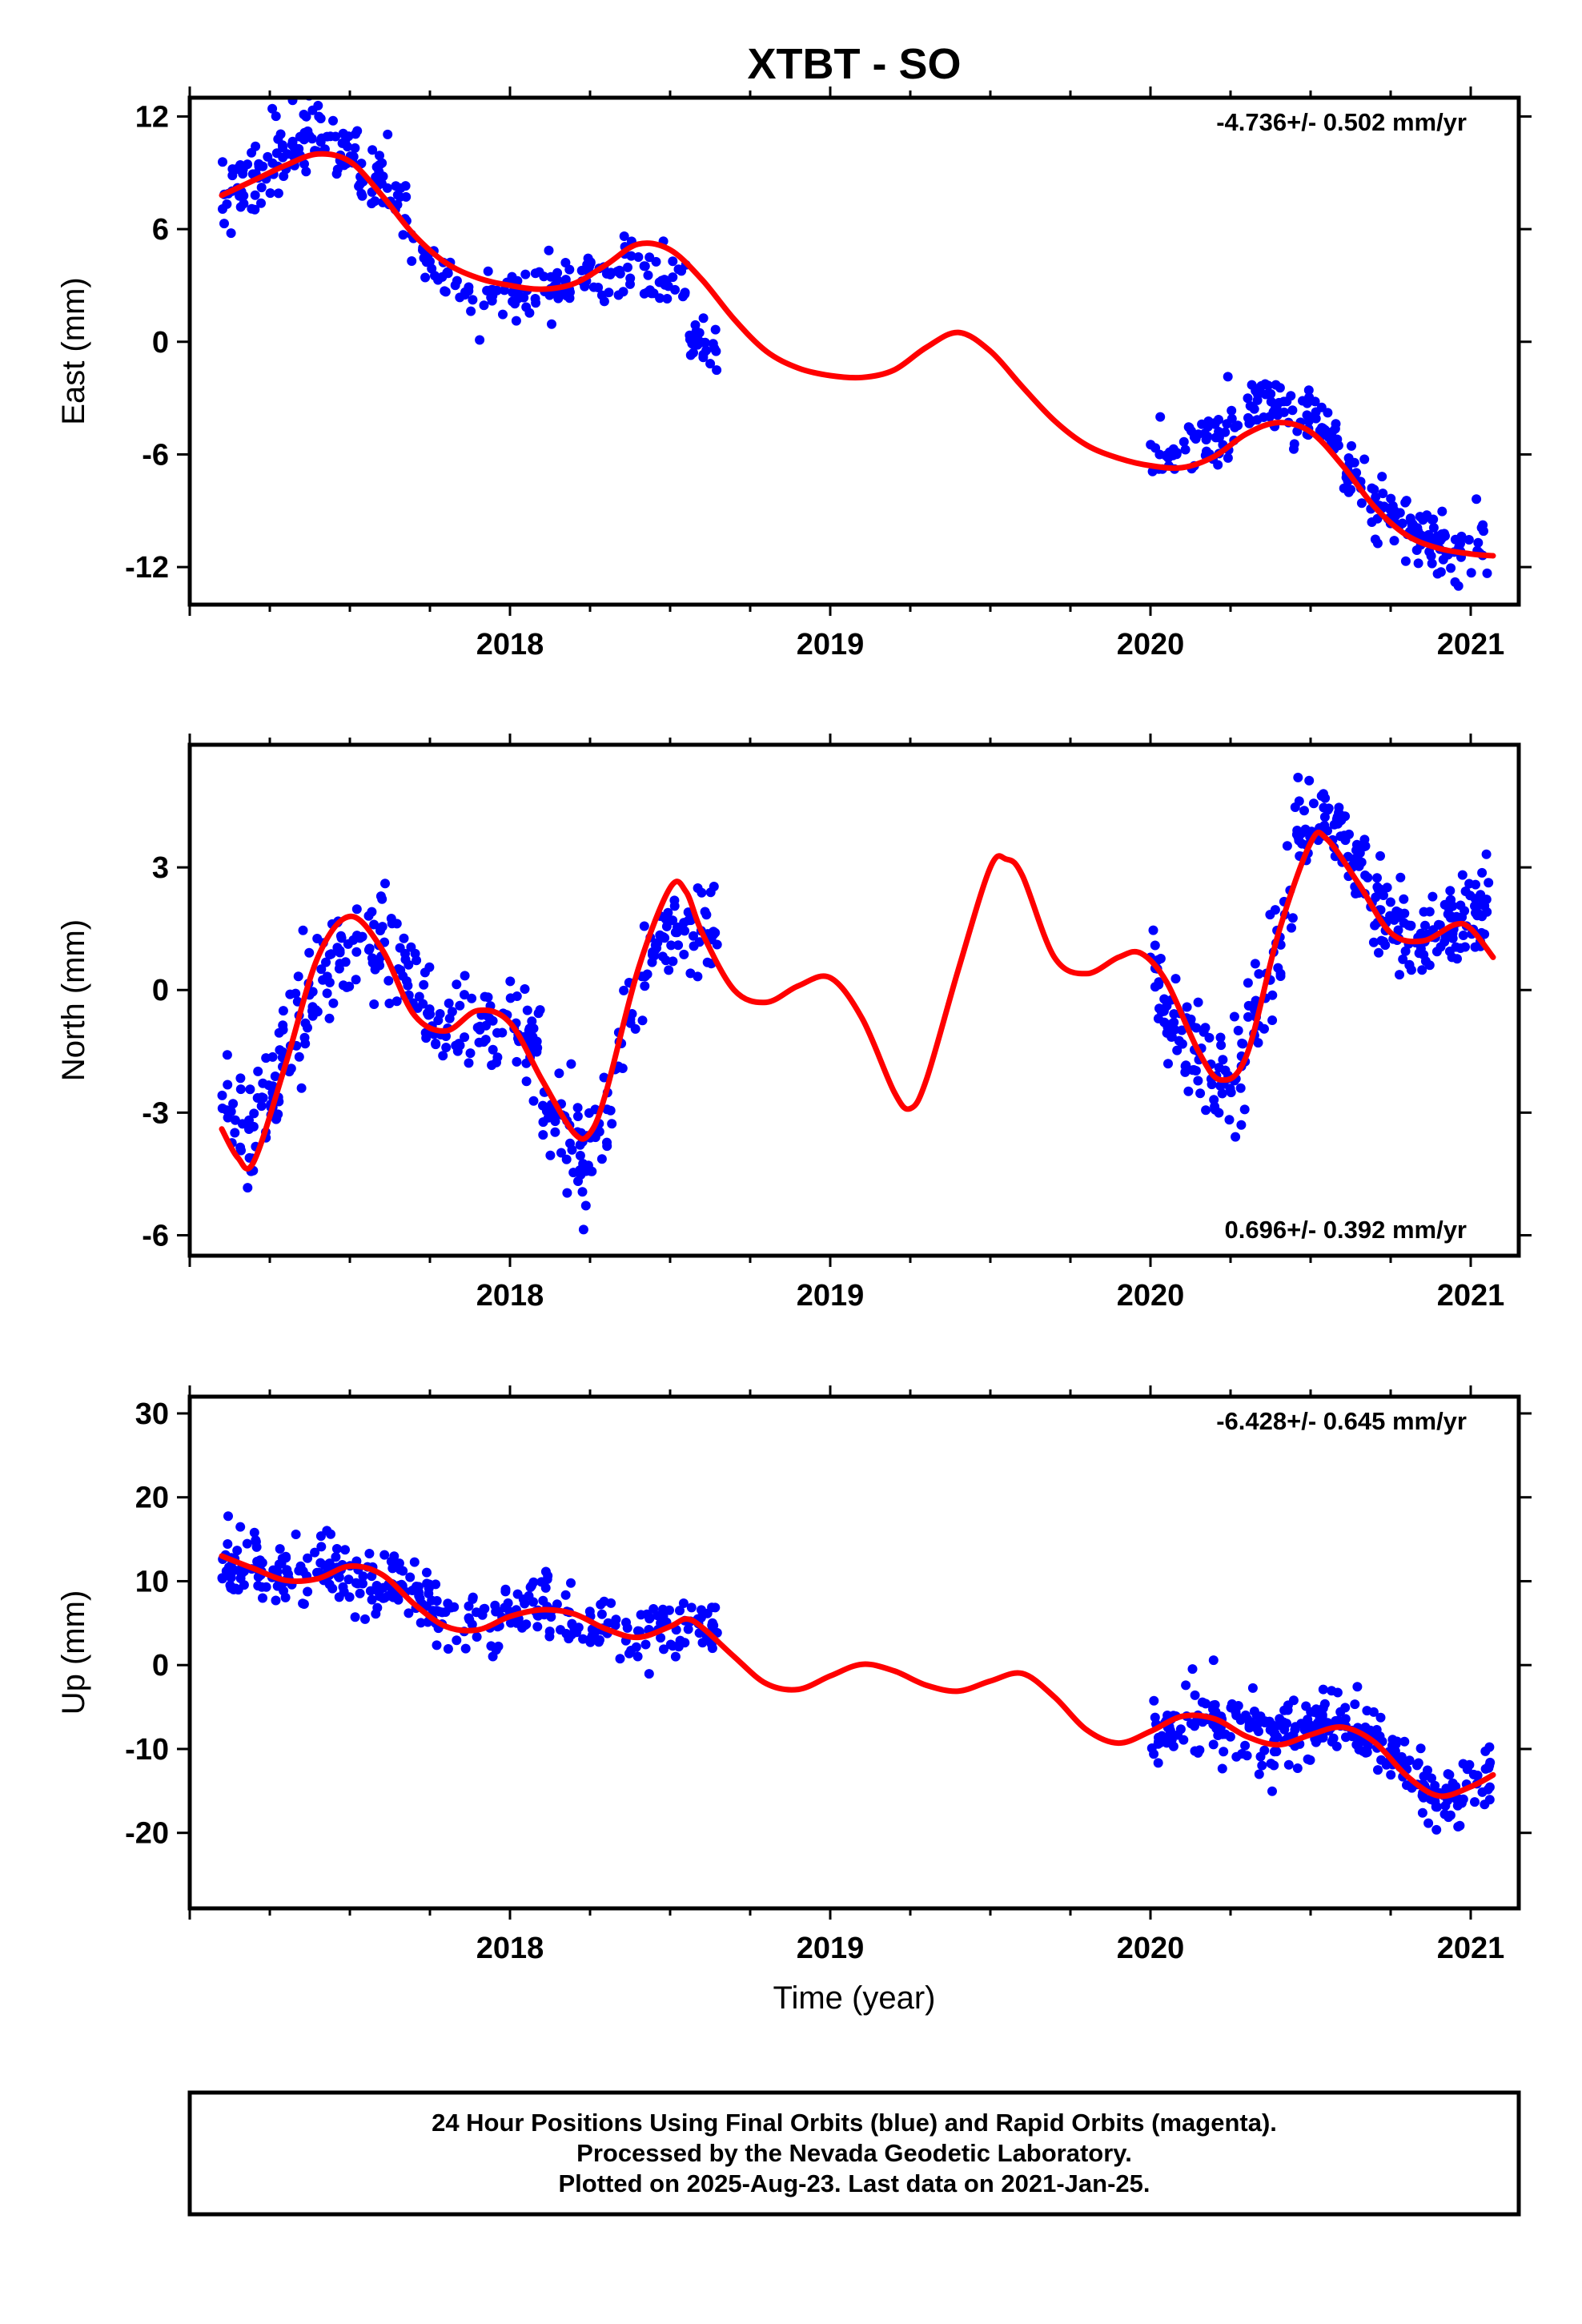  I want to click on velocity-annotation: -6.428+/- 0.645 mm/yr, so click(1341, 1421).